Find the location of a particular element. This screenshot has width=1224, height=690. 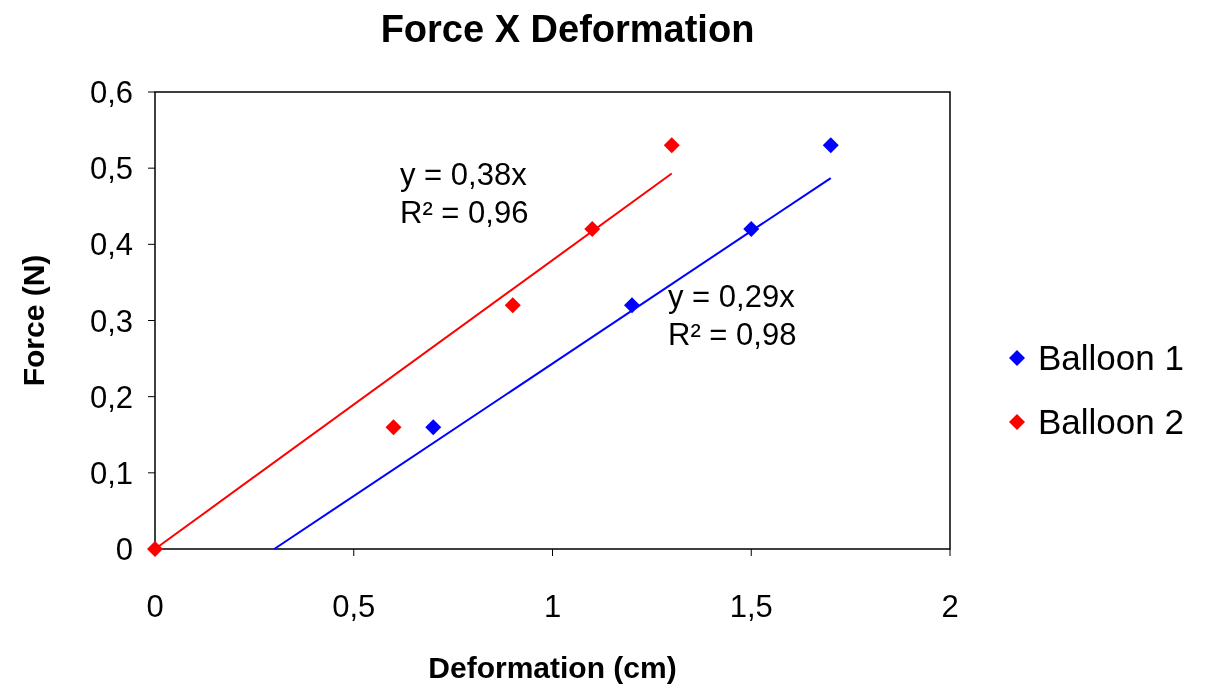

x-axis-title: Deformation (cm) is located at coordinates (552, 667).